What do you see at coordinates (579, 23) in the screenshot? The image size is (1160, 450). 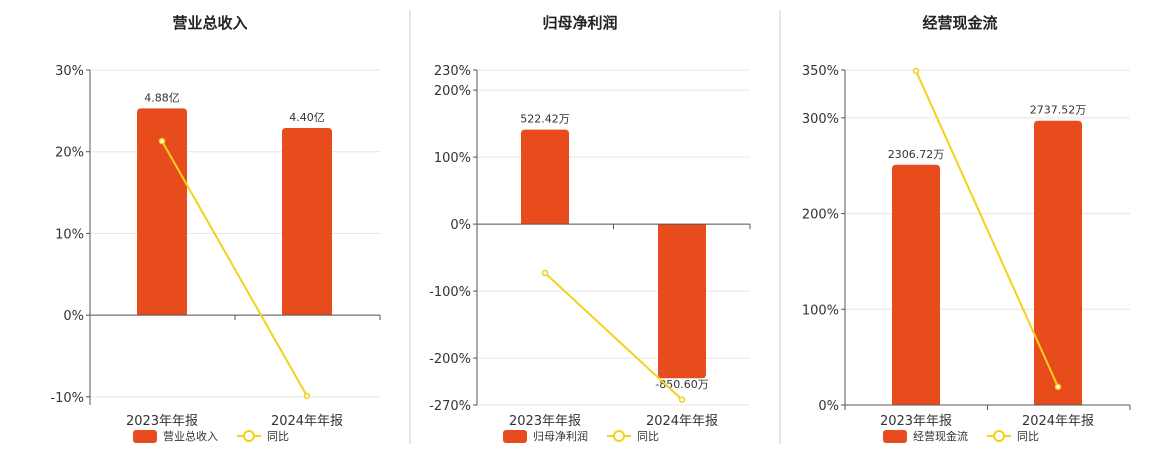 I see `chart-title: 归母净利润` at bounding box center [579, 23].